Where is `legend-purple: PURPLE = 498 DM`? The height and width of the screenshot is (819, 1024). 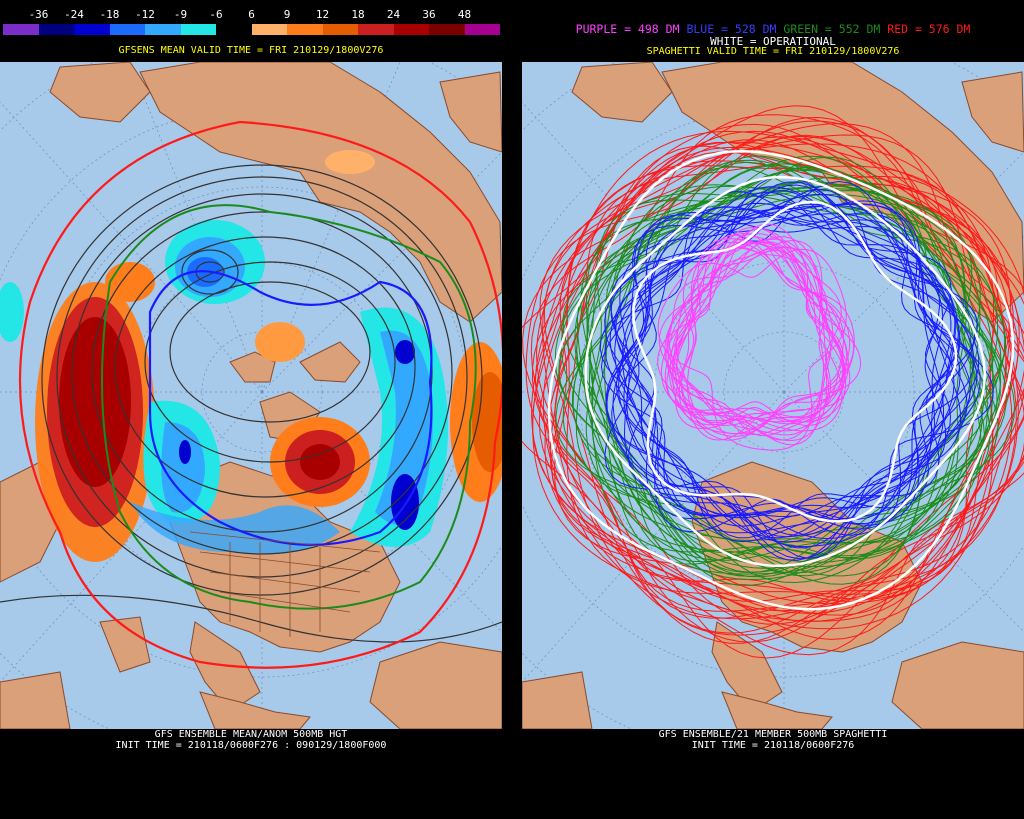 legend-purple: PURPLE = 498 DM is located at coordinates (627, 29).